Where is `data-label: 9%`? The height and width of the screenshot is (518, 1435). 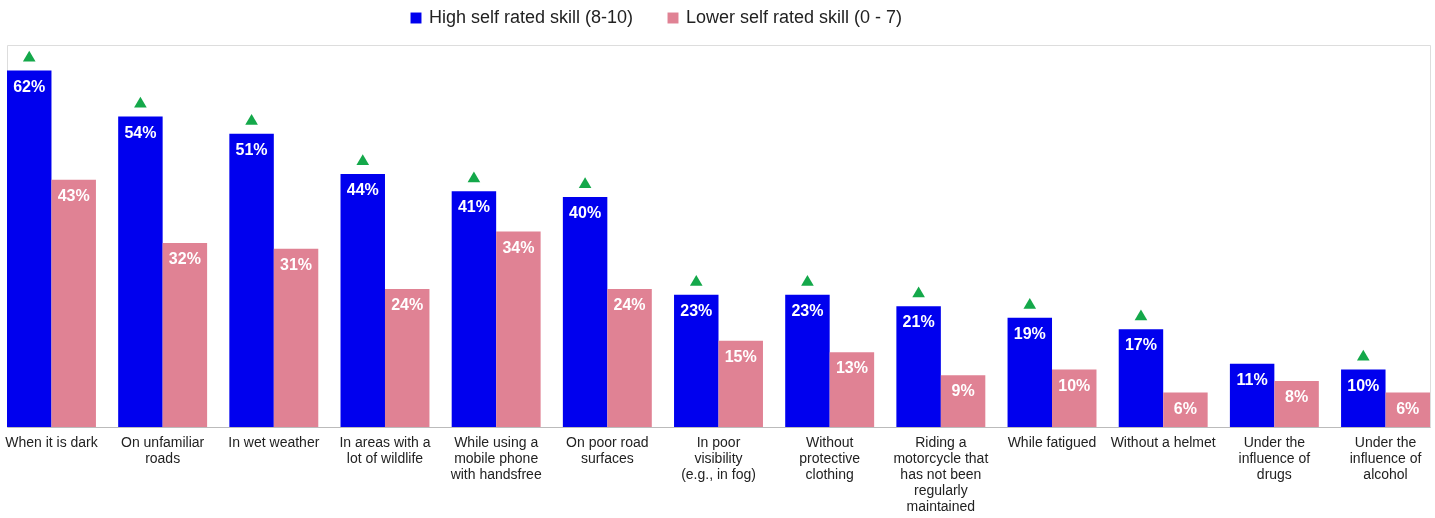
data-label: 9% is located at coordinates (963, 391).